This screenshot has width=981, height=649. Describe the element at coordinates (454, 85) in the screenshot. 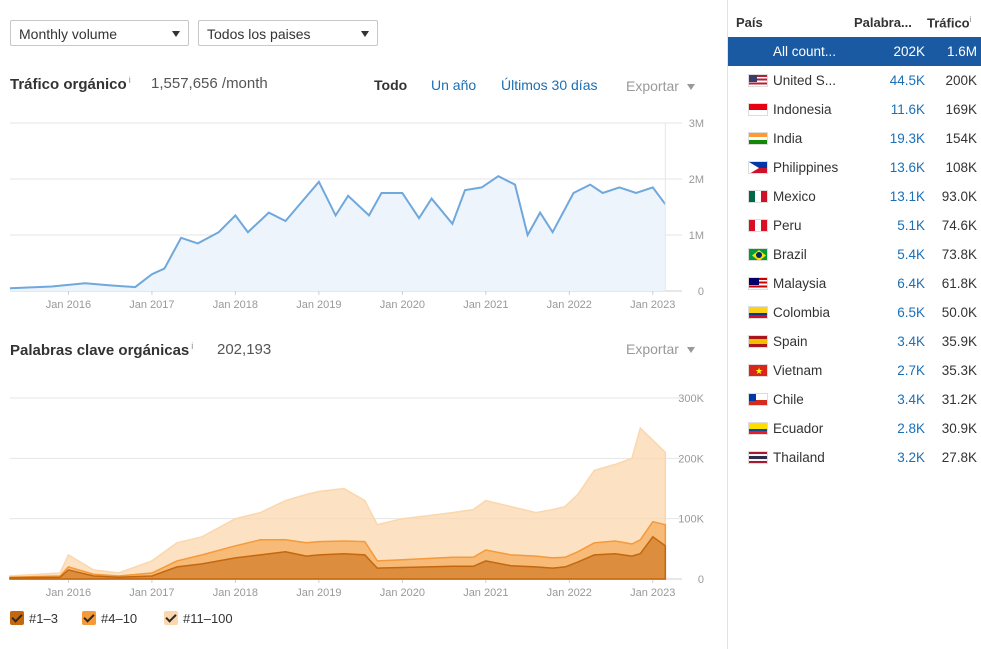

I see `tab-one-year: Un año` at that location.